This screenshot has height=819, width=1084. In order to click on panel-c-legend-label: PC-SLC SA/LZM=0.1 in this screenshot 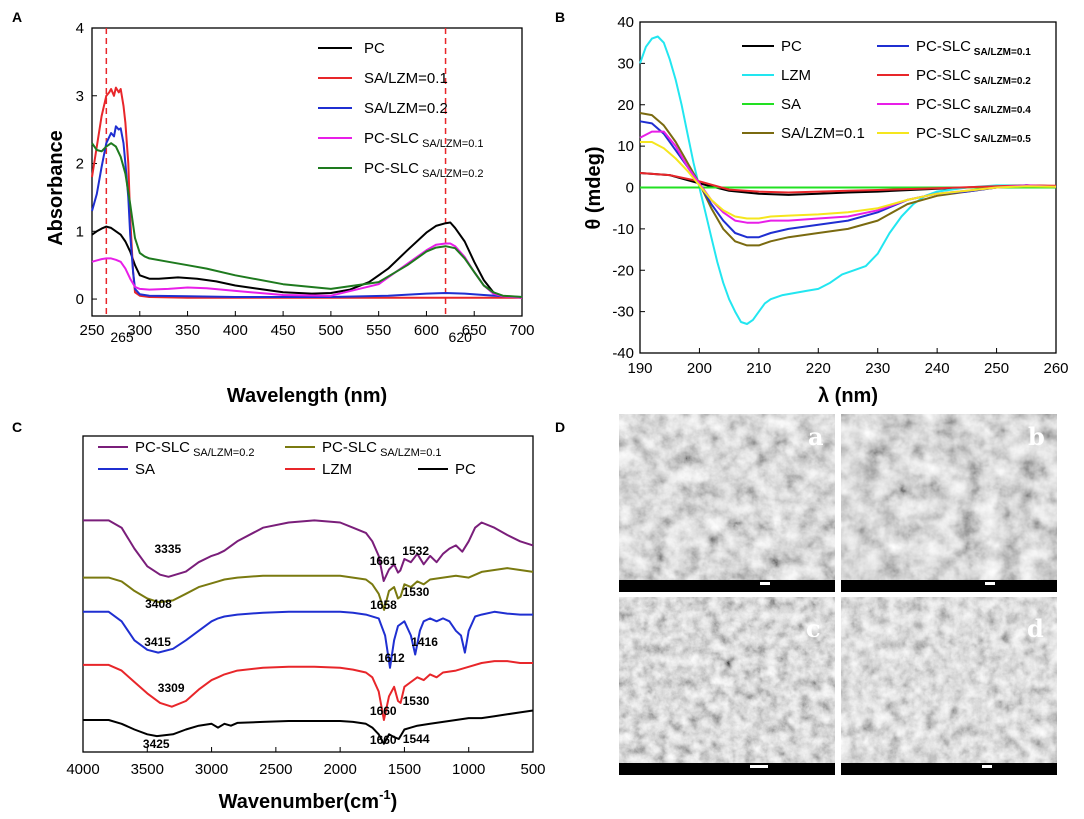, I will do `click(382, 449)`.